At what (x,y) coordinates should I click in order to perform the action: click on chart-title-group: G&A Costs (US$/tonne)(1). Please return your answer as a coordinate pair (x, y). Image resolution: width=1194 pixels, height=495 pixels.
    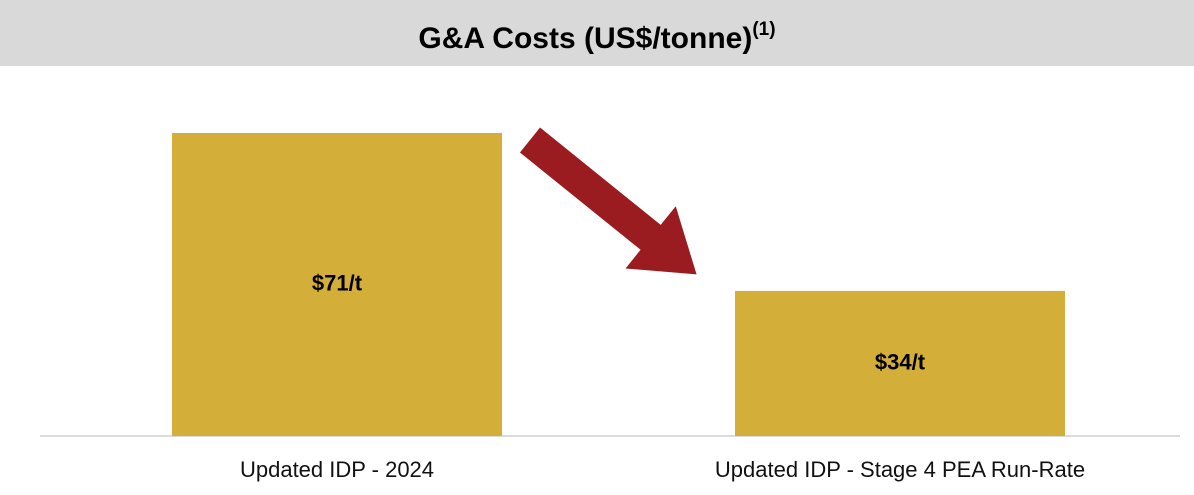
    Looking at the image, I should click on (596, 37).